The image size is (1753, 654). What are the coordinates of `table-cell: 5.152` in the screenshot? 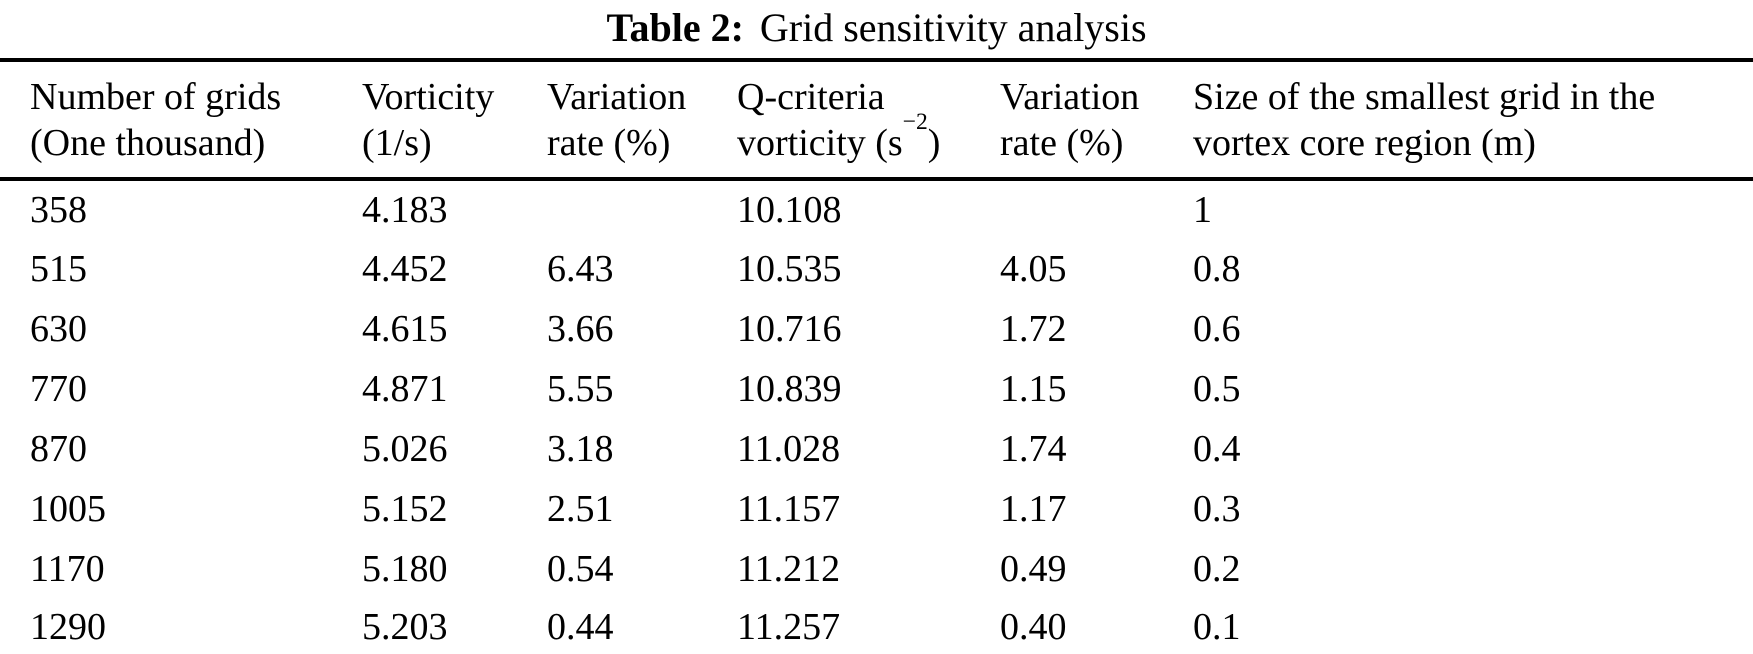 It's located at (405, 508).